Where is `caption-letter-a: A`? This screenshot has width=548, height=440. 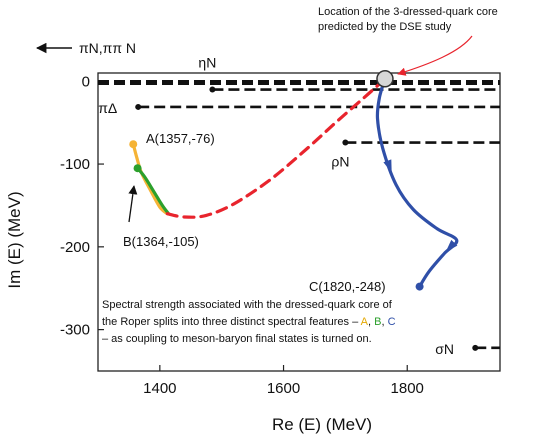
caption-letter-a: A is located at coordinates (365, 322).